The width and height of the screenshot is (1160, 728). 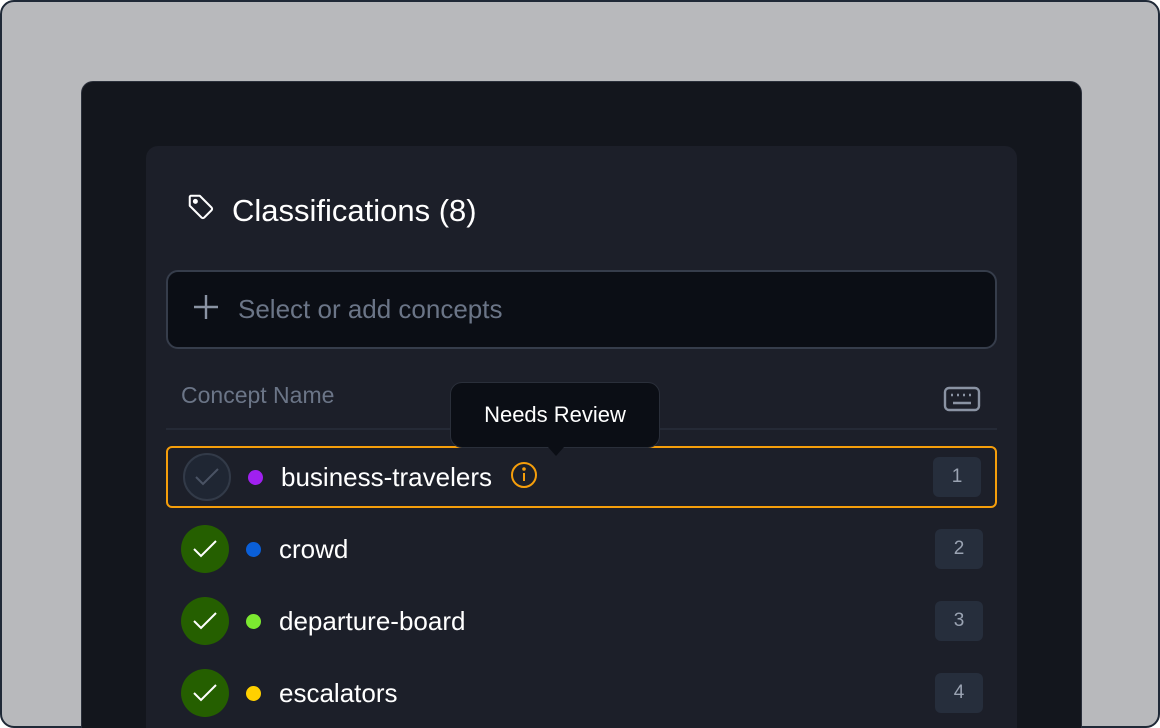 I want to click on concept-name: departure-board, so click(x=372, y=620).